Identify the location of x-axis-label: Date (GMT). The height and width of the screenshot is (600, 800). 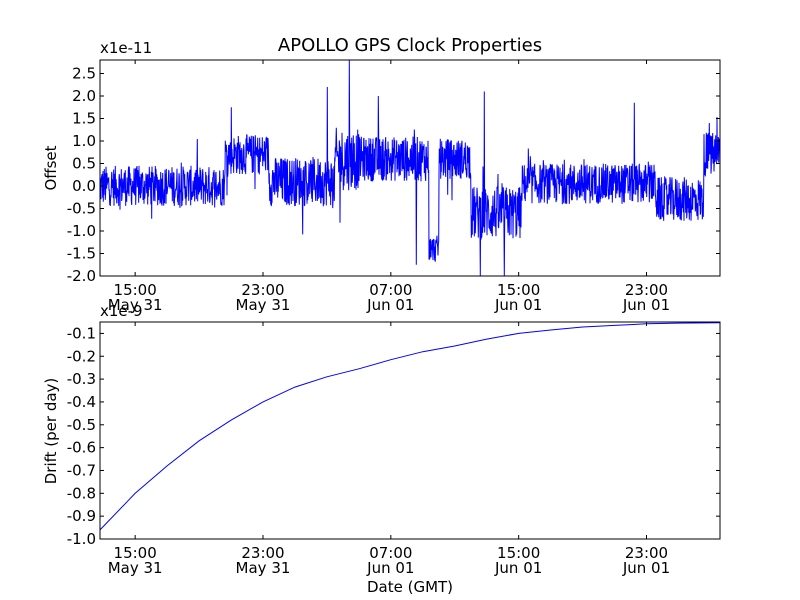
(410, 587).